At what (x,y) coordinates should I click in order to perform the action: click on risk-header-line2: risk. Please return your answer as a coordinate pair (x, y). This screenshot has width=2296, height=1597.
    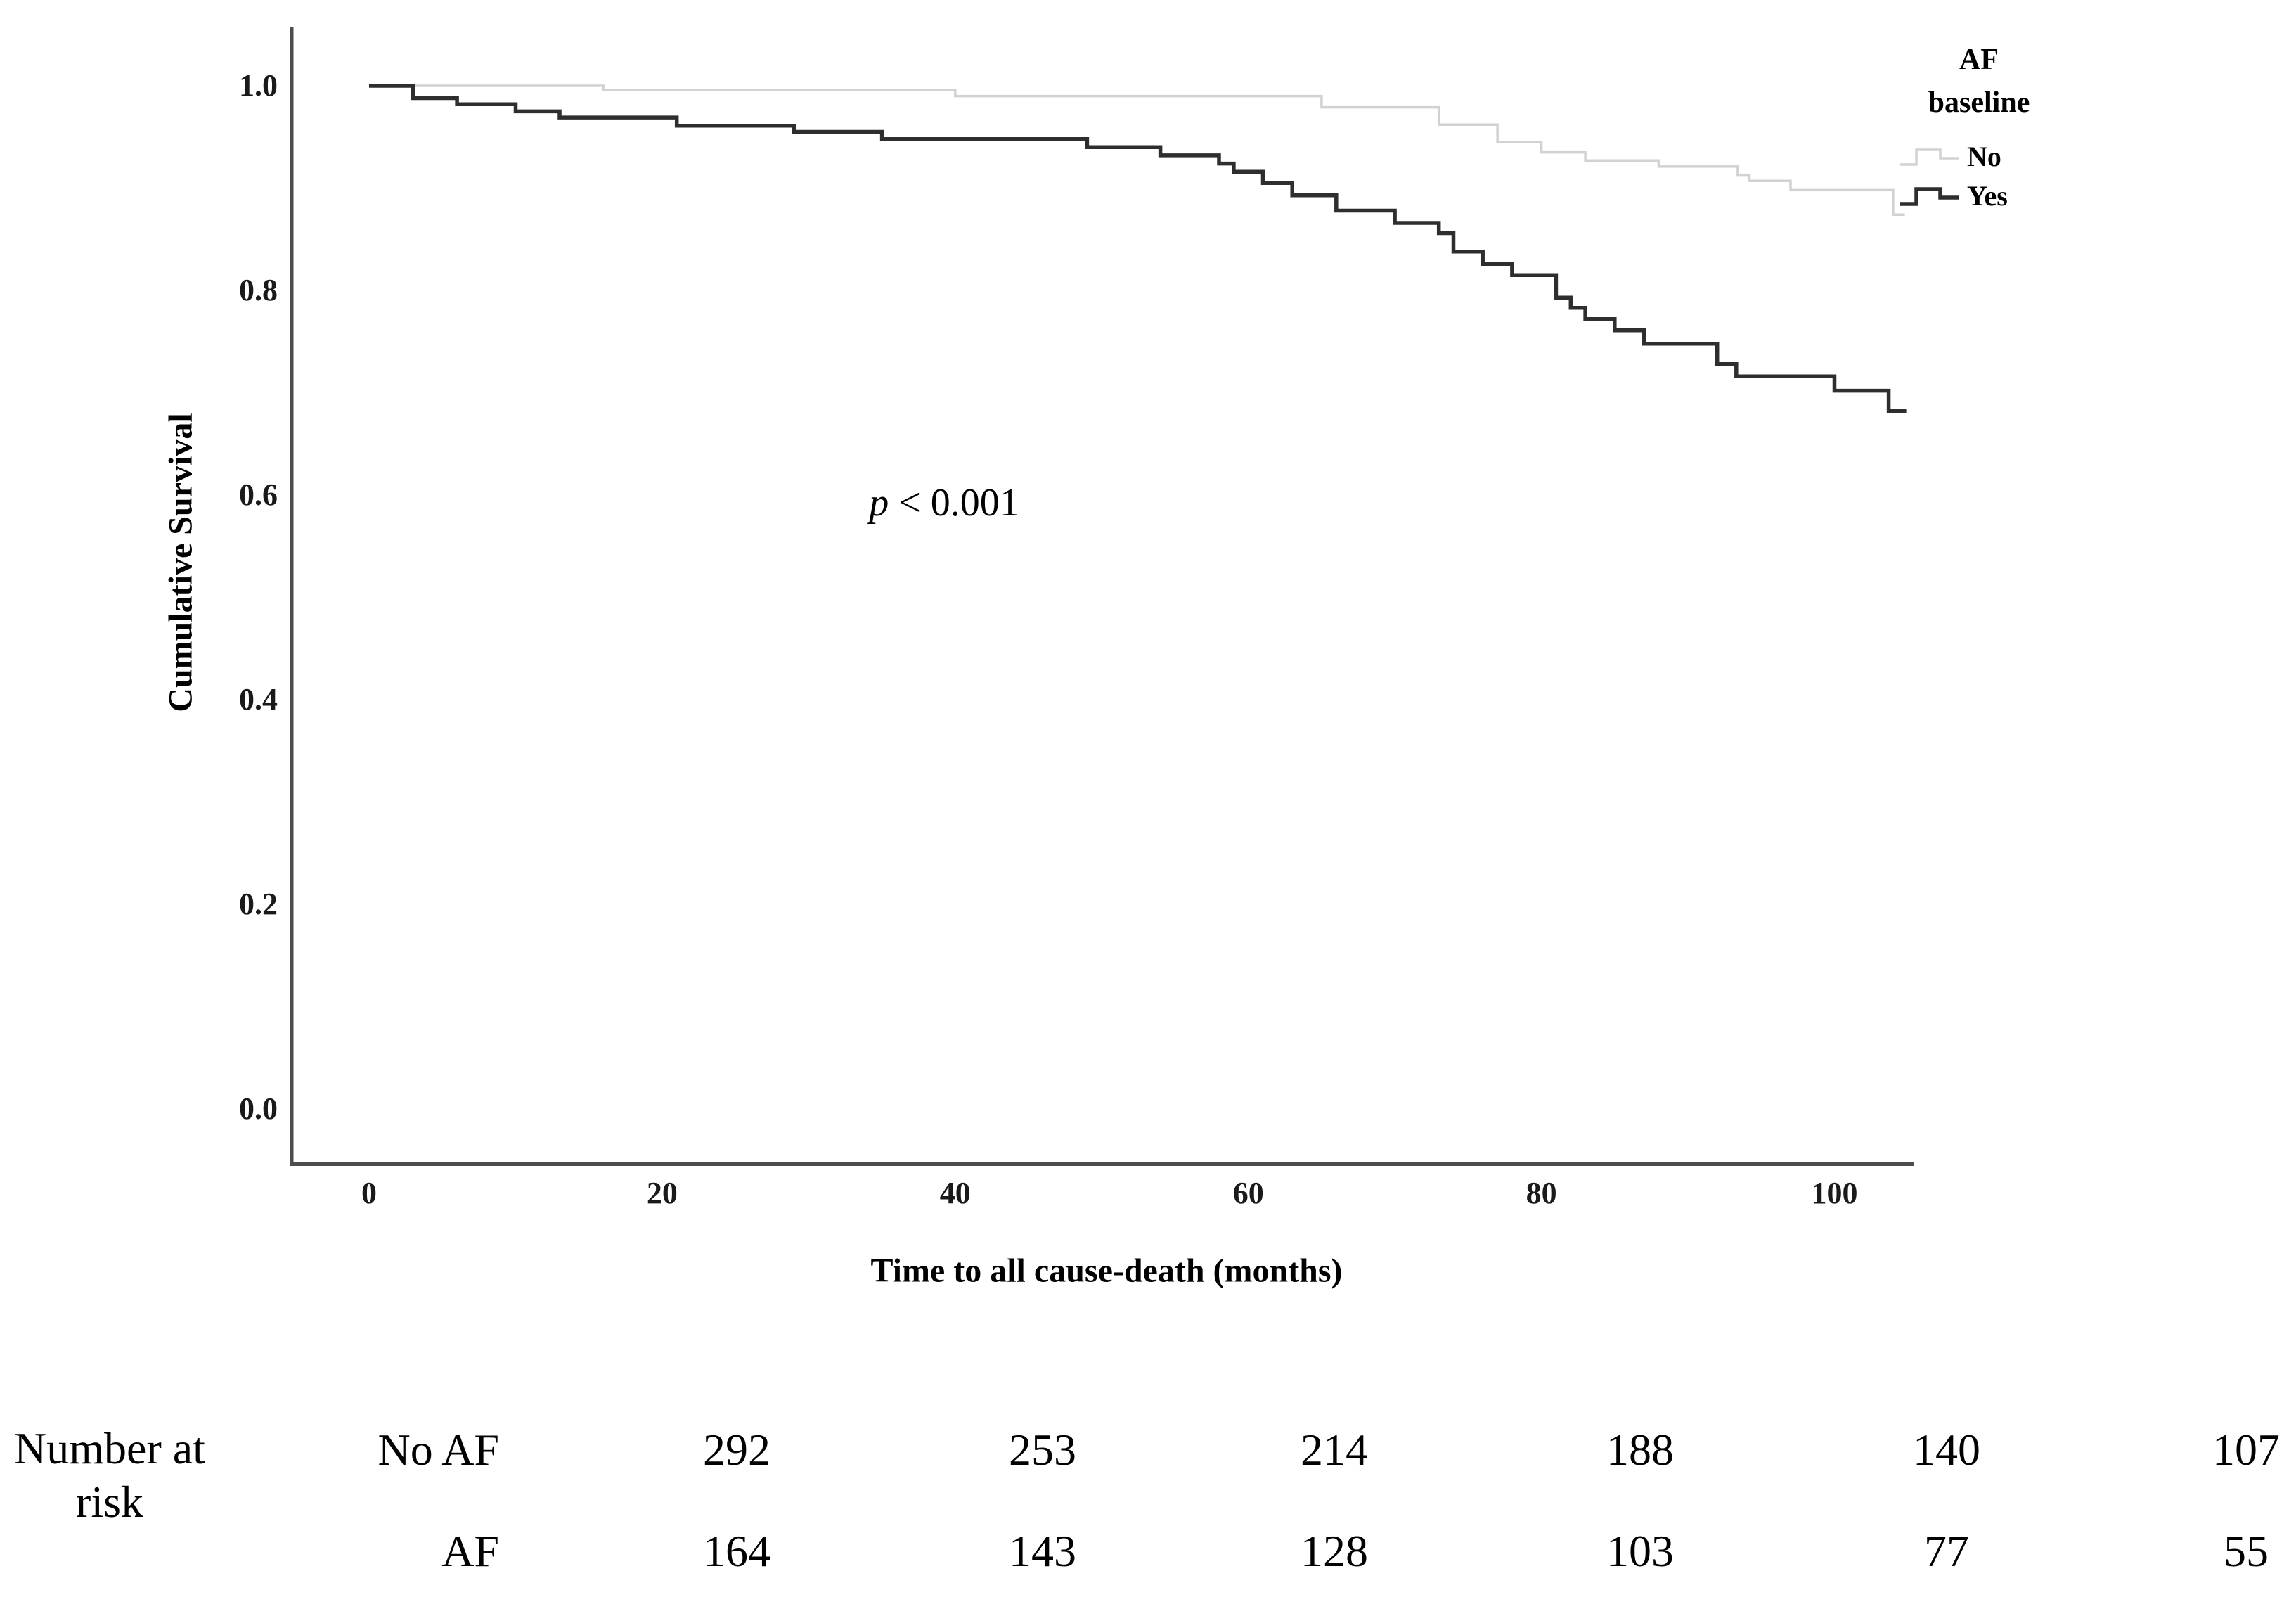
    Looking at the image, I should click on (109, 1501).